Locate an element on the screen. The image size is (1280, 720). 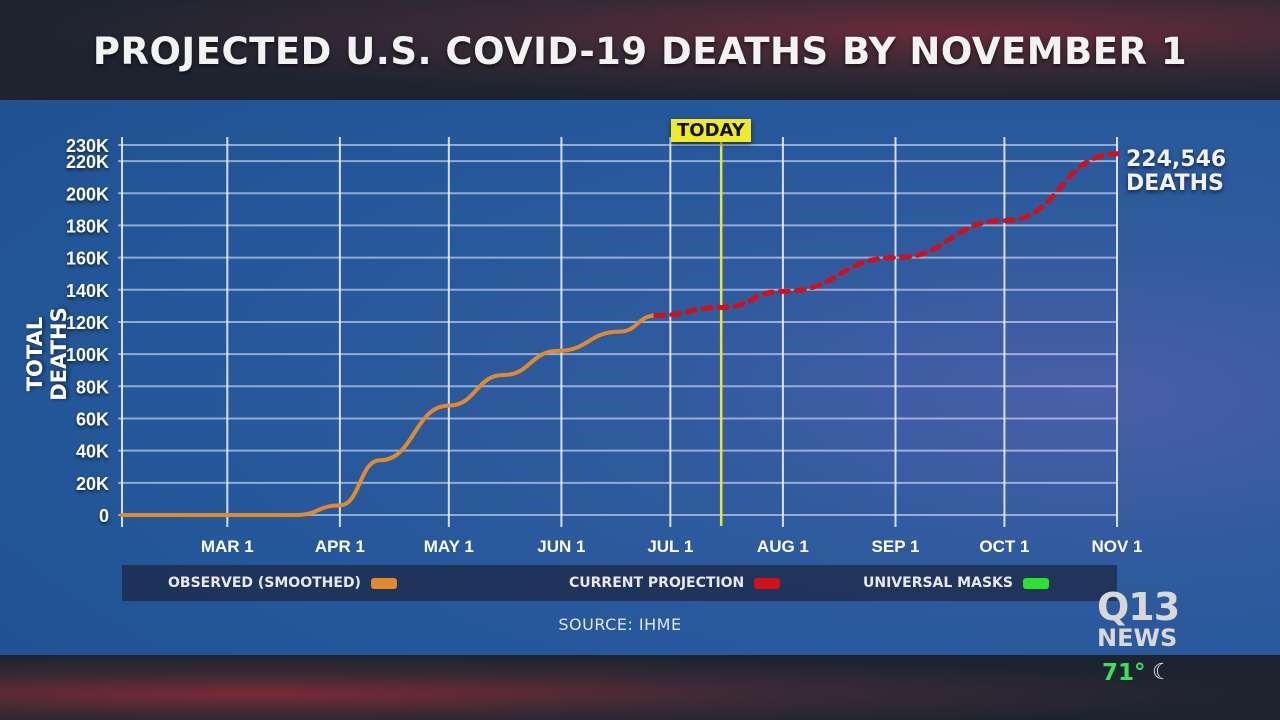
logo-line1: Q13 is located at coordinates (1138, 607).